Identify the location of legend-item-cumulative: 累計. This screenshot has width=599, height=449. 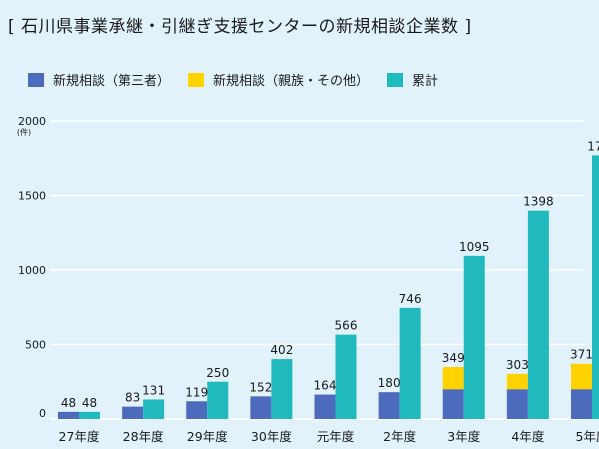
(412, 79).